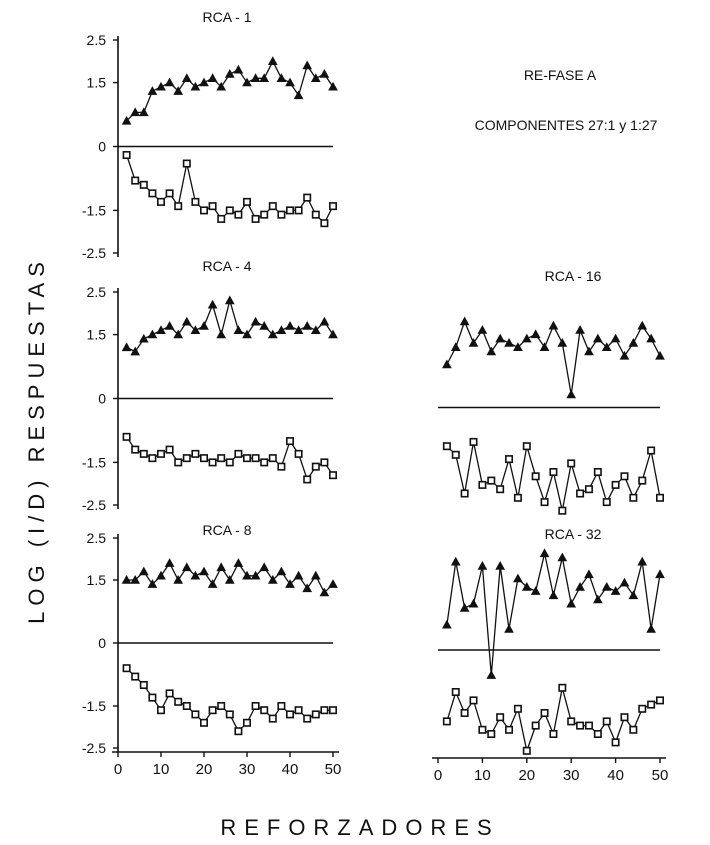 The image size is (710, 845). I want to click on chart-panel: RCA - 4 2.5 1.5 0 -1.5 -2.5, so click(210, 385).